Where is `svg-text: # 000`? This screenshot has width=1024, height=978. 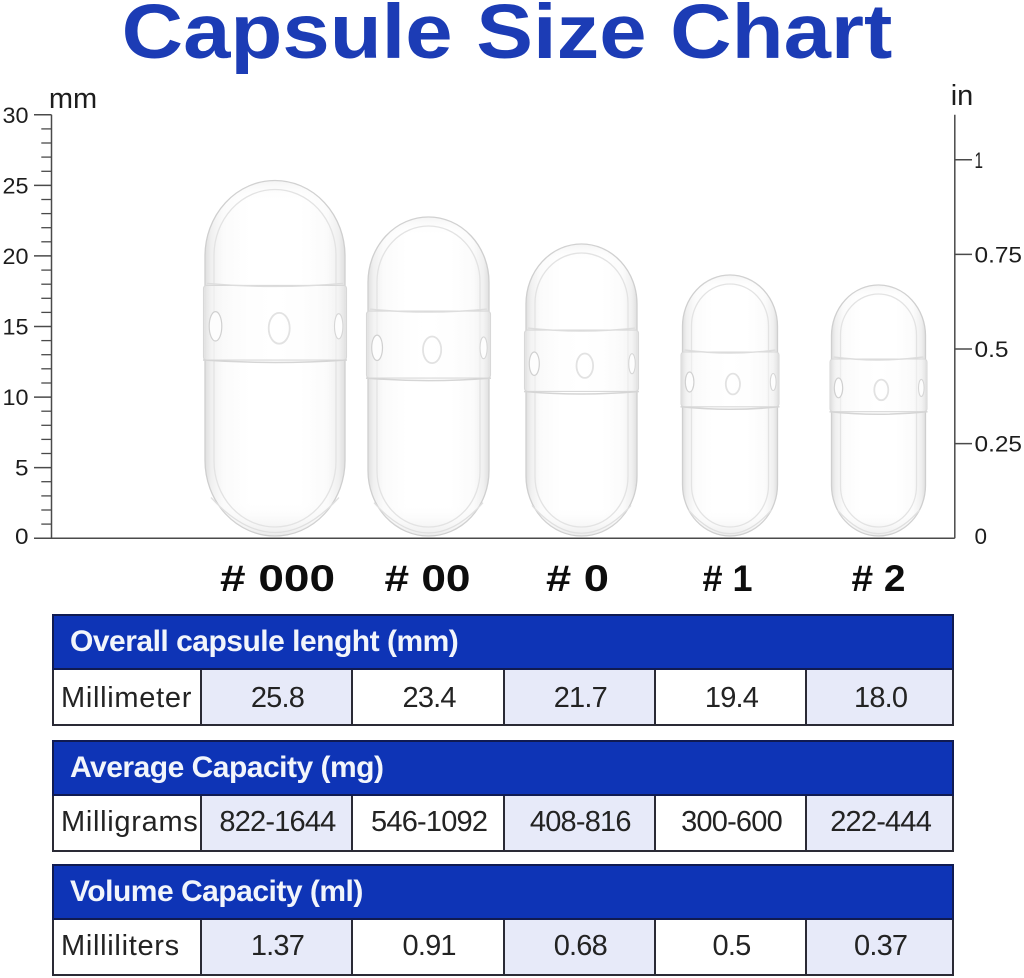
svg-text: # 000 is located at coordinates (277, 578).